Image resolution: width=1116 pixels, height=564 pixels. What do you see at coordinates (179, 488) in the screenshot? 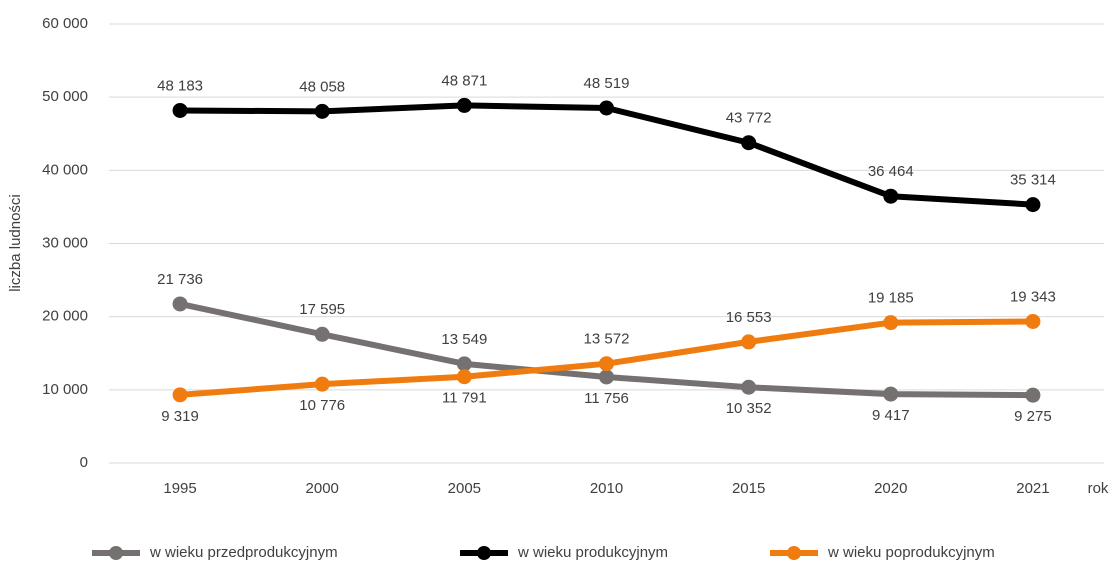
I see `x-tick-label: 1995` at bounding box center [179, 488].